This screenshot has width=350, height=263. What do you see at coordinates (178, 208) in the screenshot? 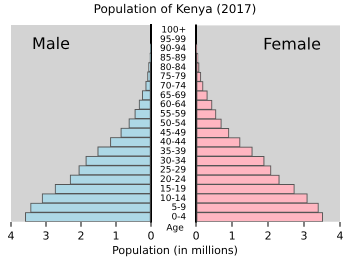
I see `y-tick-label: 5-9` at bounding box center [178, 208].